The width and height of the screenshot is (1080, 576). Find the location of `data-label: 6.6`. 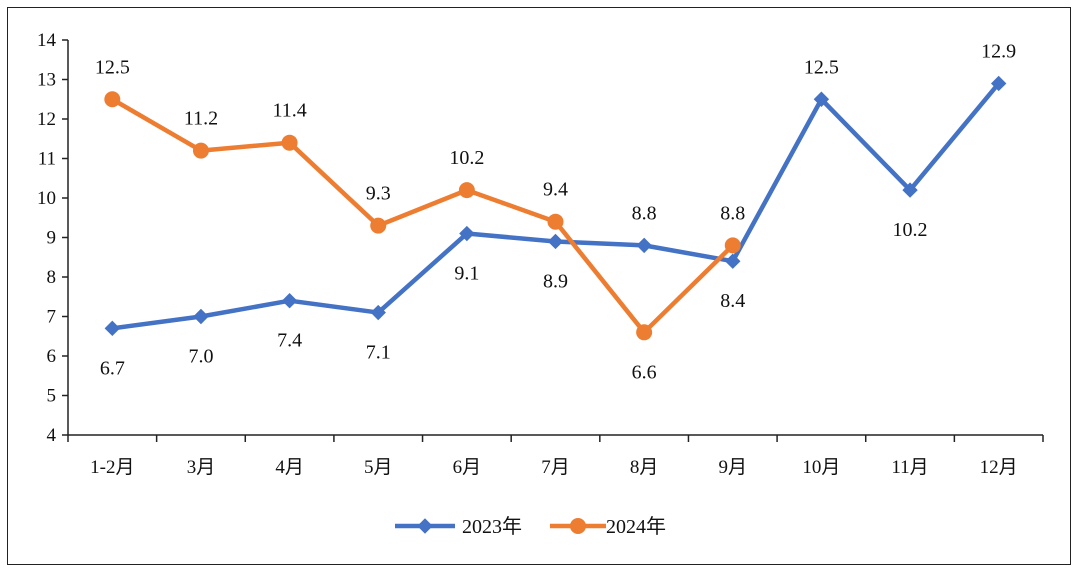

data-label: 6.6 is located at coordinates (644, 372).